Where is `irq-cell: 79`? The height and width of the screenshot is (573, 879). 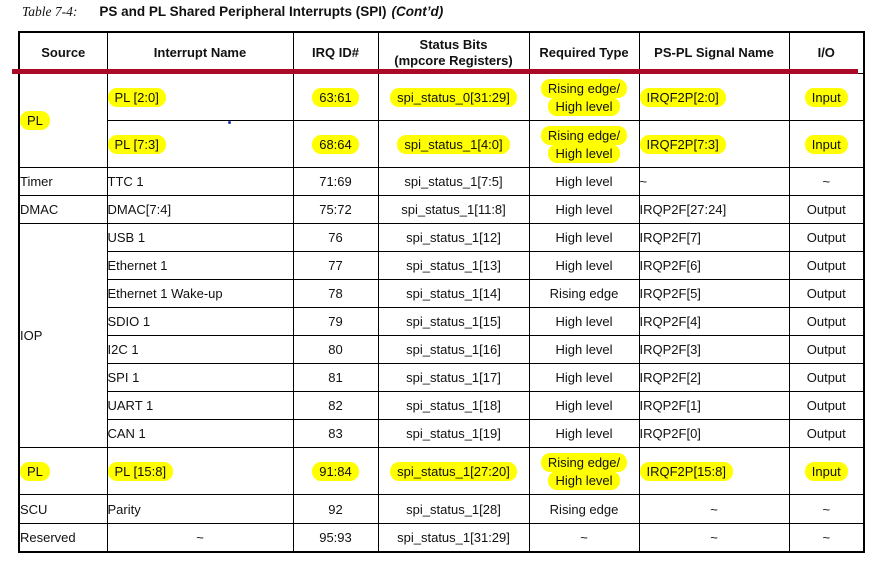 irq-cell: 79 is located at coordinates (335, 321).